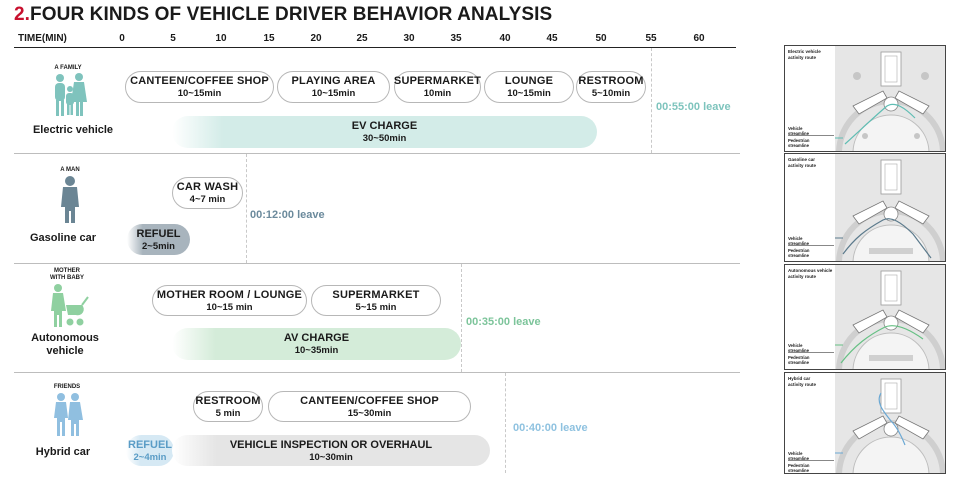  Describe the element at coordinates (456, 38) in the screenshot. I see `tick-35: 35` at that location.